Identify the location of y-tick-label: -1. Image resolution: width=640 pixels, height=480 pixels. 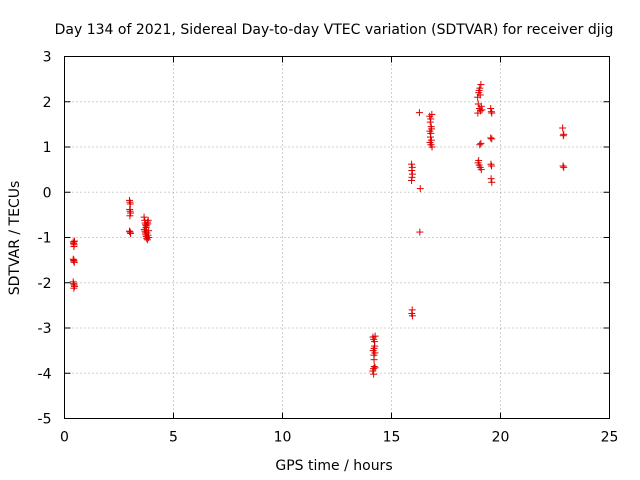
(45, 239).